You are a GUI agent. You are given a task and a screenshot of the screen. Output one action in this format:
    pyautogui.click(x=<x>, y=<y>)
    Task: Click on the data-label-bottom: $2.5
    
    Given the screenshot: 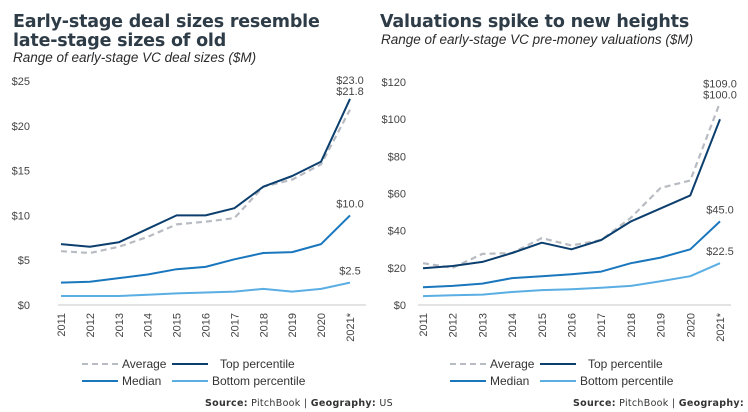 What is the action you would take?
    pyautogui.click(x=349, y=272)
    